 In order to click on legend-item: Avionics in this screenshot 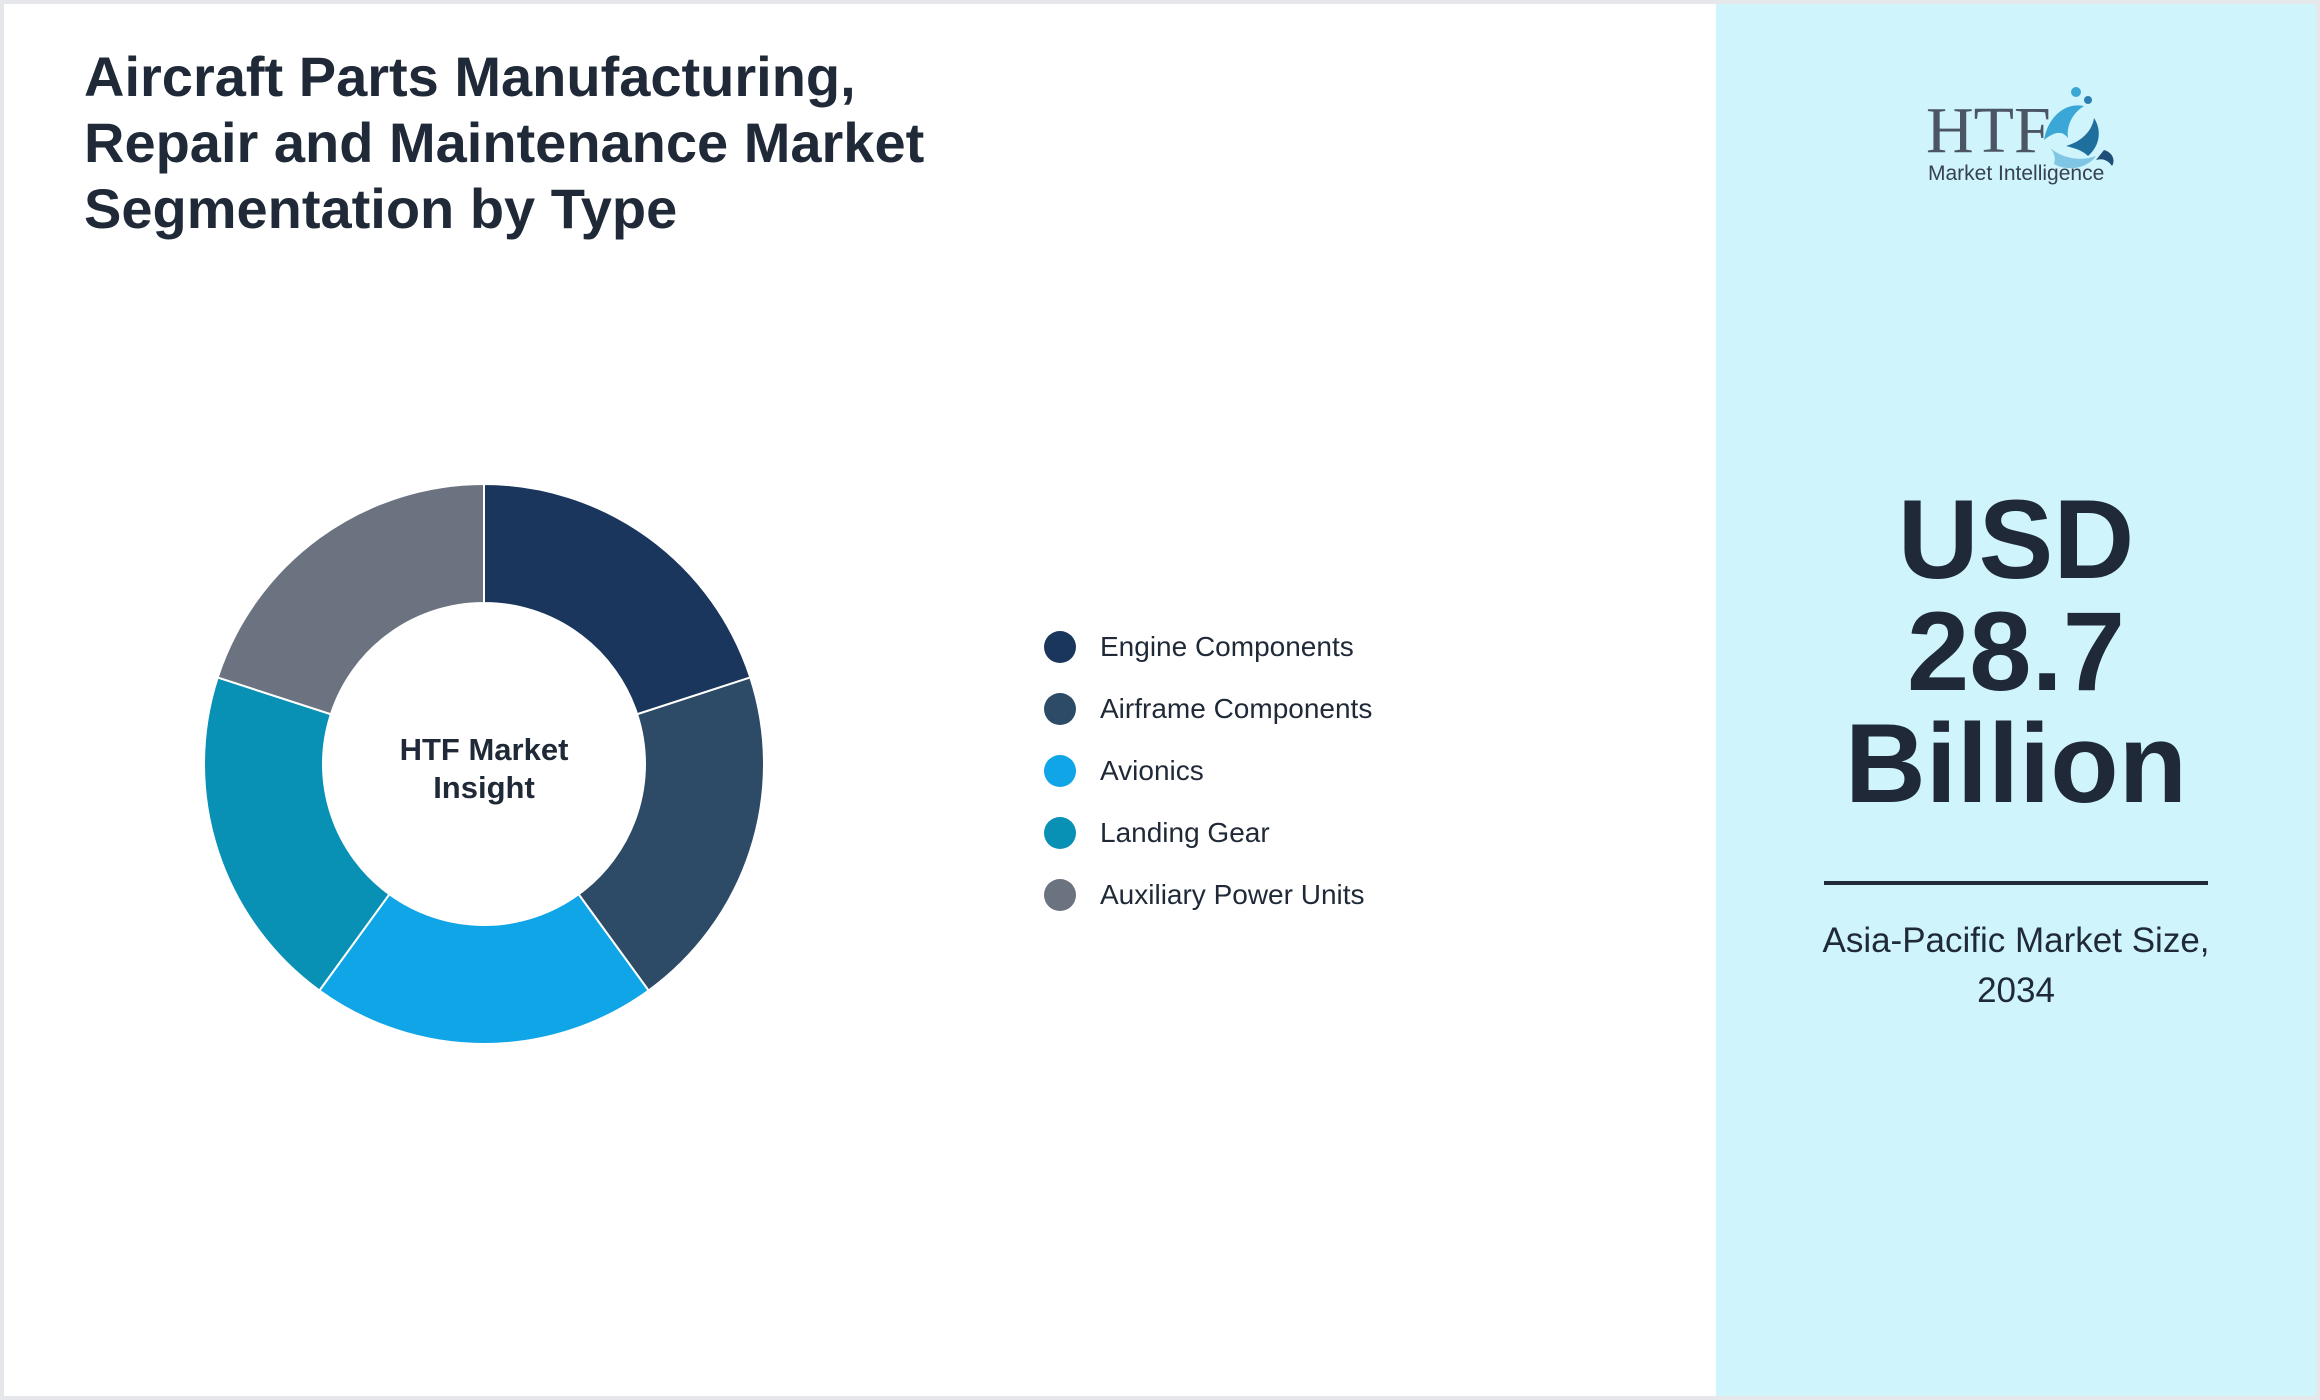, I will do `click(1208, 771)`.